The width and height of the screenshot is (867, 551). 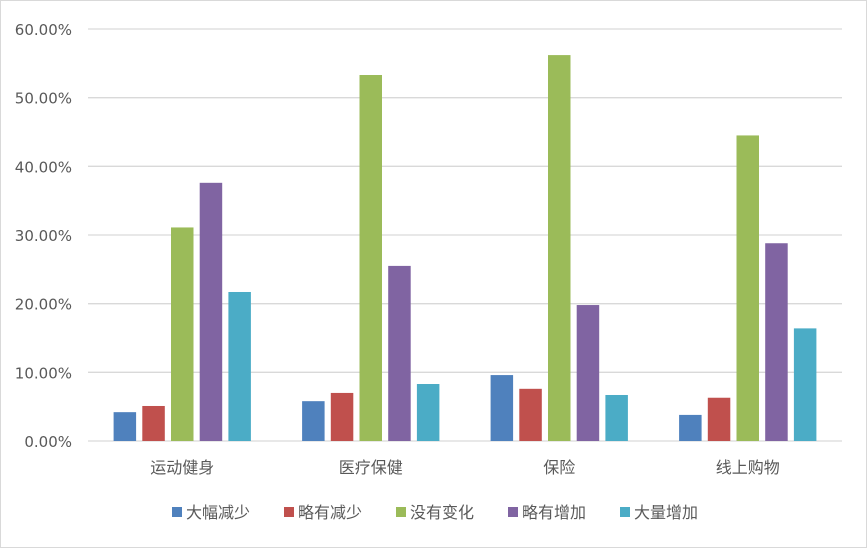 What do you see at coordinates (442, 512) in the screenshot?
I see `legend-label: 没有变化` at bounding box center [442, 512].